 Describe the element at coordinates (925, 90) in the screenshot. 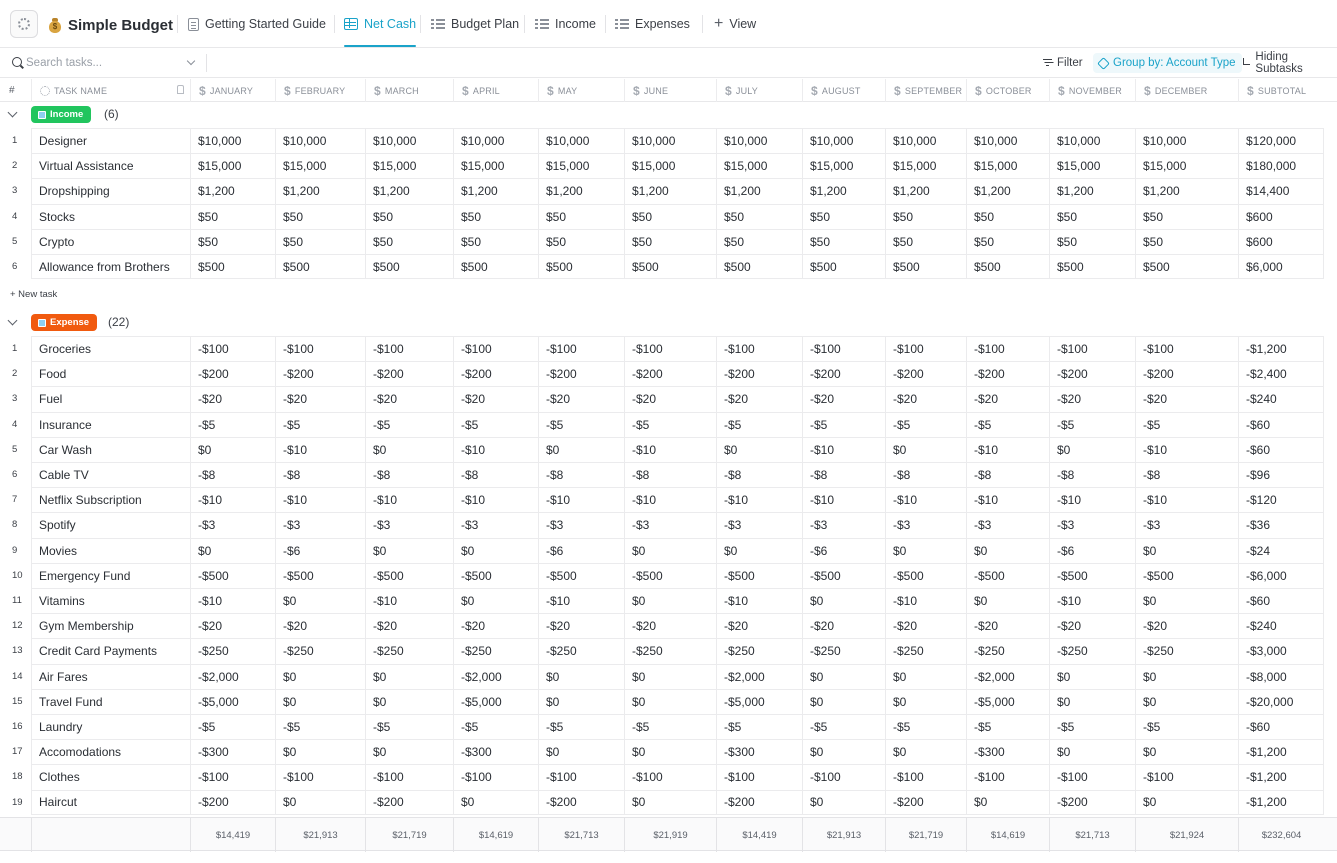

I see `column-header-september: $ SEPTEMBER` at that location.